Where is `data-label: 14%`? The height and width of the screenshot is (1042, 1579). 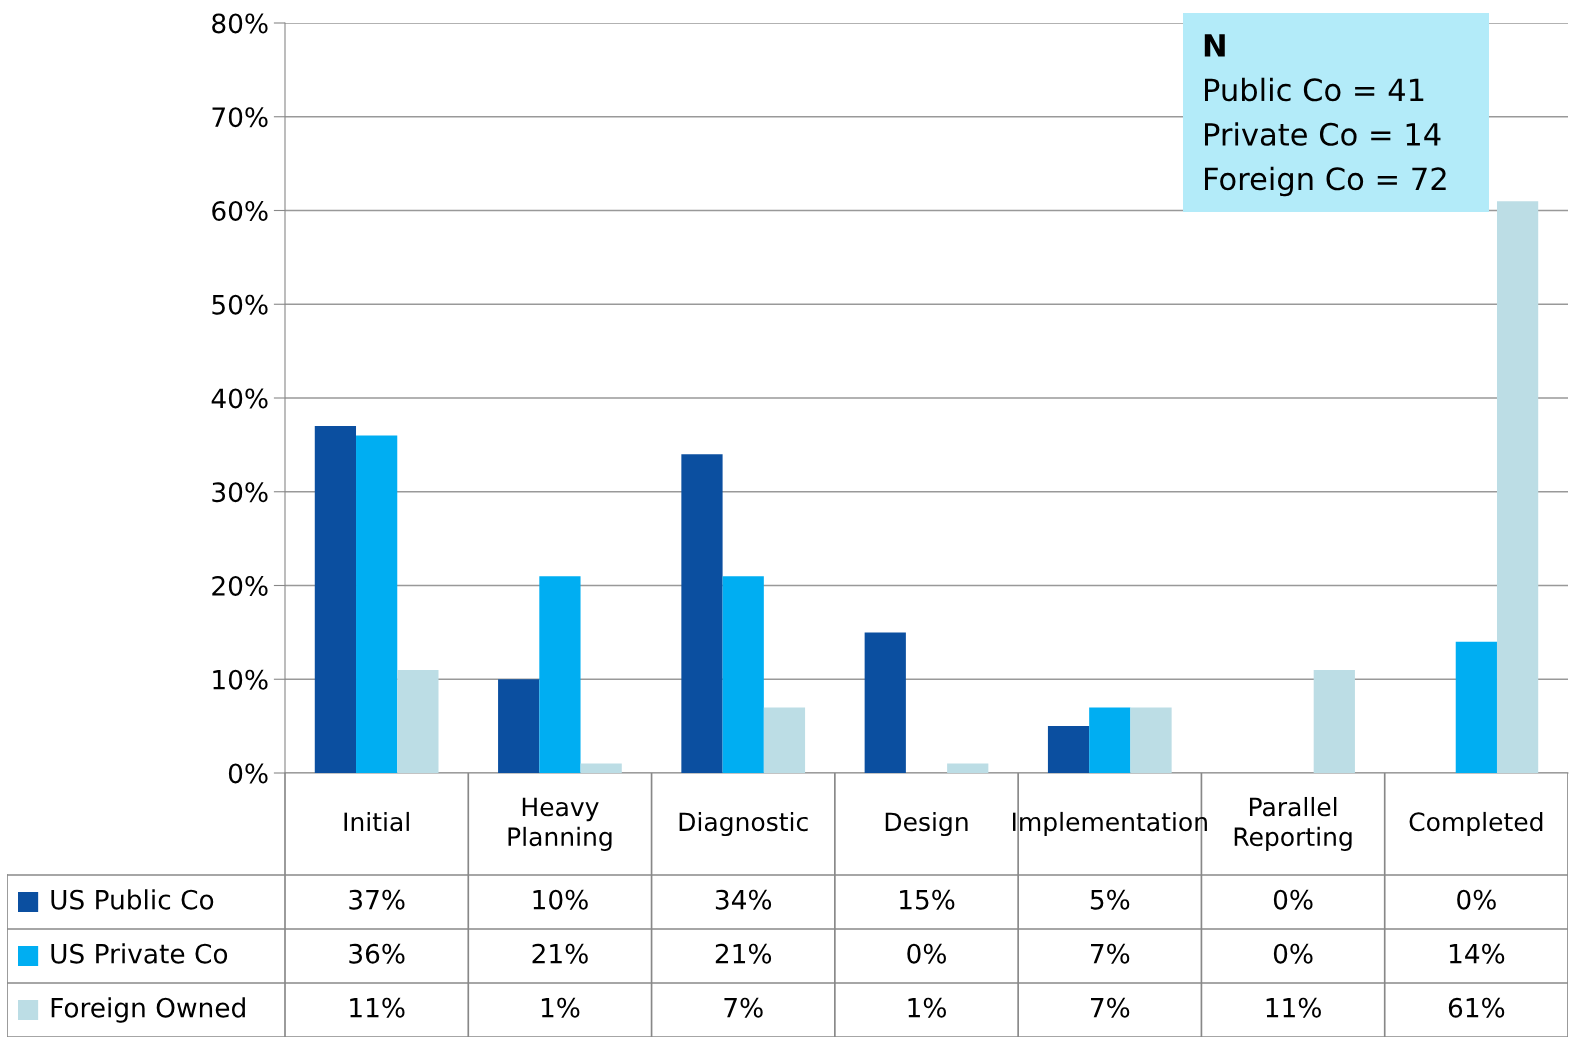
data-label: 14% is located at coordinates (1477, 953).